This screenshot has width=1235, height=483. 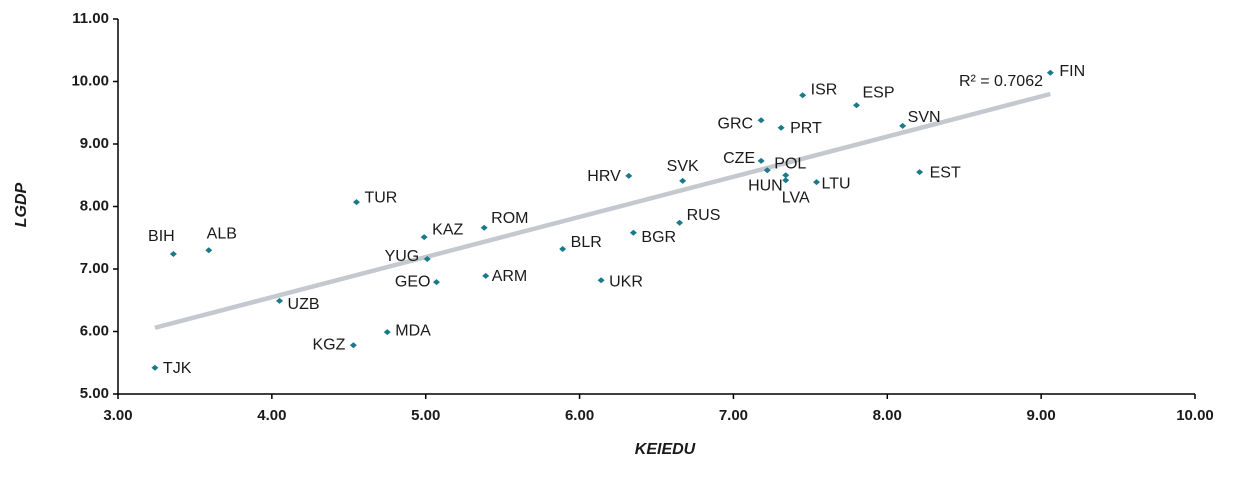 I want to click on point-label: CZE, so click(x=739, y=158).